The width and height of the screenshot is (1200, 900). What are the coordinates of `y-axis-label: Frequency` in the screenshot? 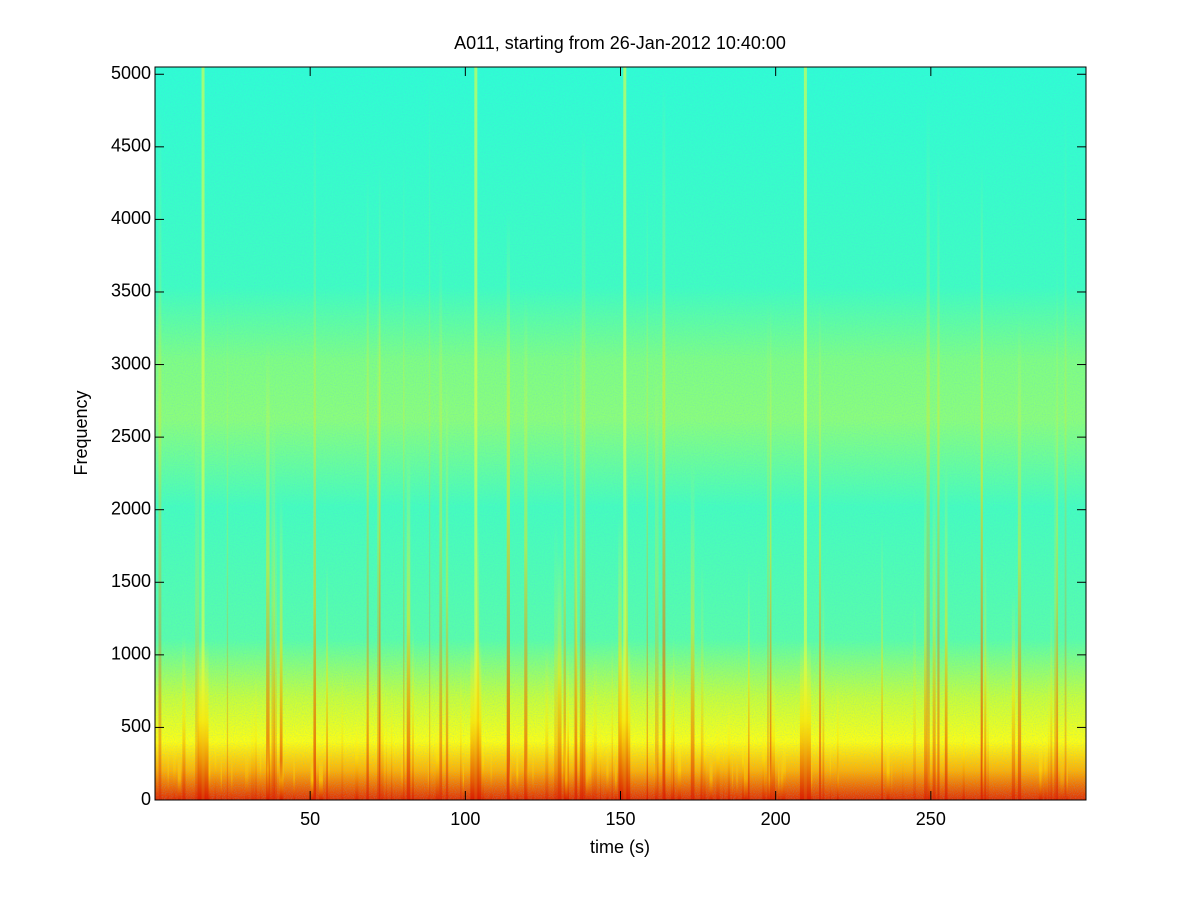 It's located at (81, 432).